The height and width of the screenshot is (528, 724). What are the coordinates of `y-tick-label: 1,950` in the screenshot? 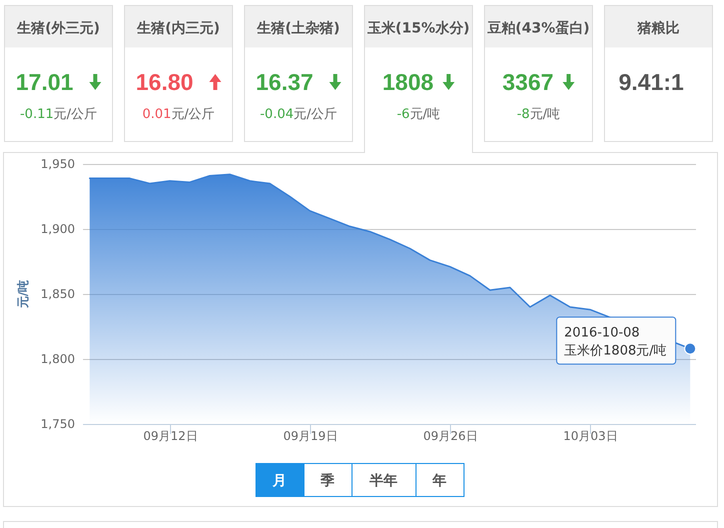 It's located at (57, 164).